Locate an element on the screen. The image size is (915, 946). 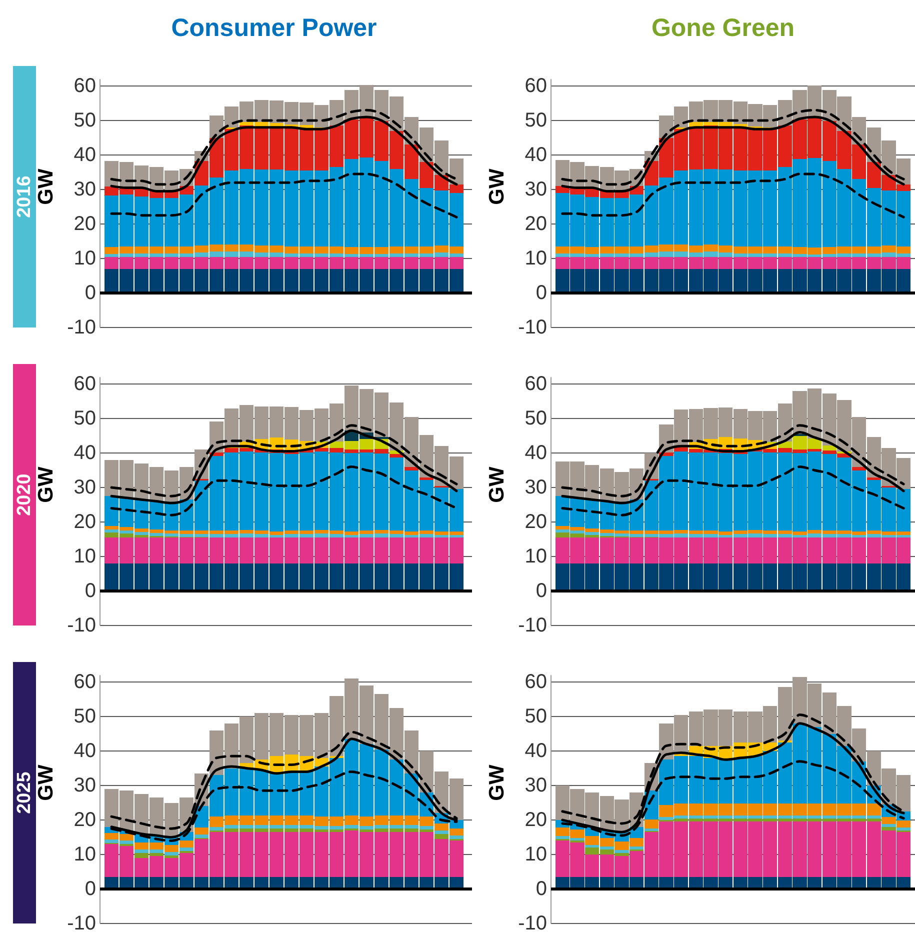
chart-title: Gone Green is located at coordinates (723, 28).